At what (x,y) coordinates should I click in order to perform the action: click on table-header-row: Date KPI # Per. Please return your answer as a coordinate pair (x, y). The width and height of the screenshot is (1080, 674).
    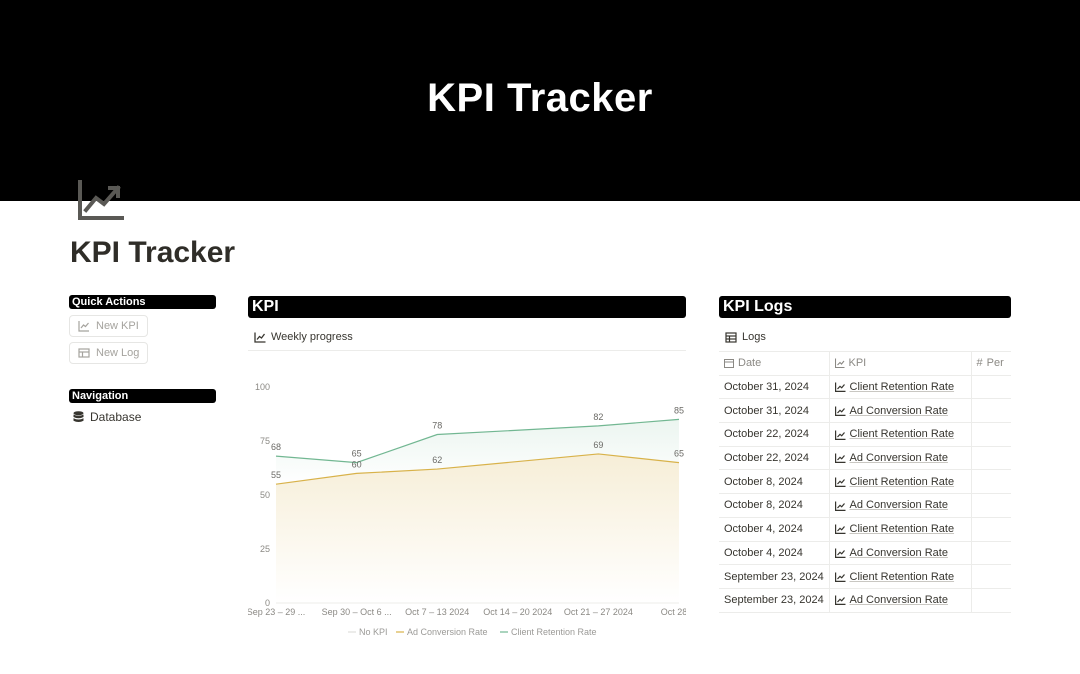
    Looking at the image, I should click on (865, 363).